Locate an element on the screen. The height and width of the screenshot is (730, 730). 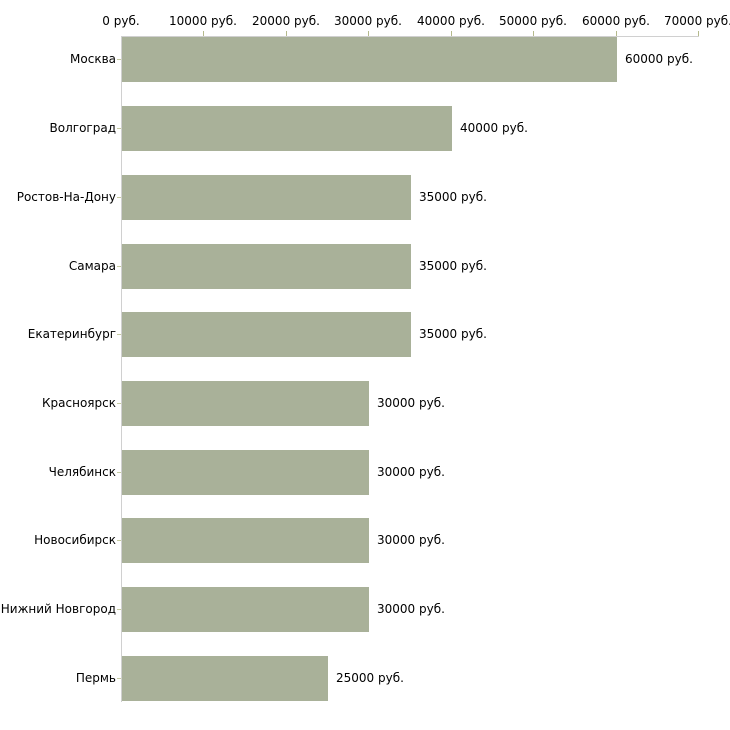
value-label: 40000 руб. is located at coordinates (494, 128).